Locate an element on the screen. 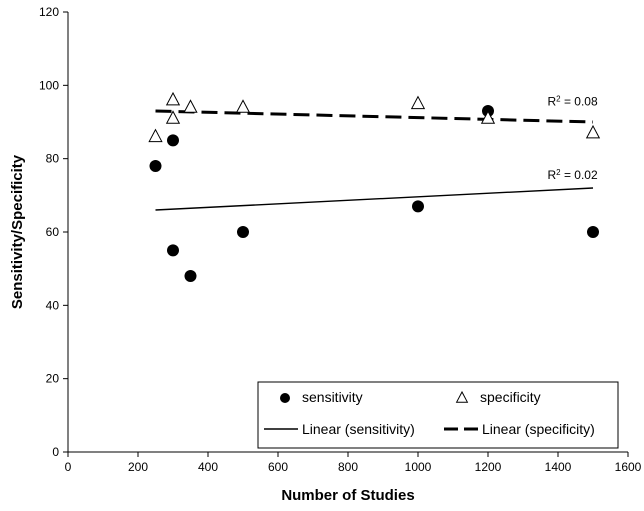  x-tick-label: 1000 is located at coordinates (418, 467).